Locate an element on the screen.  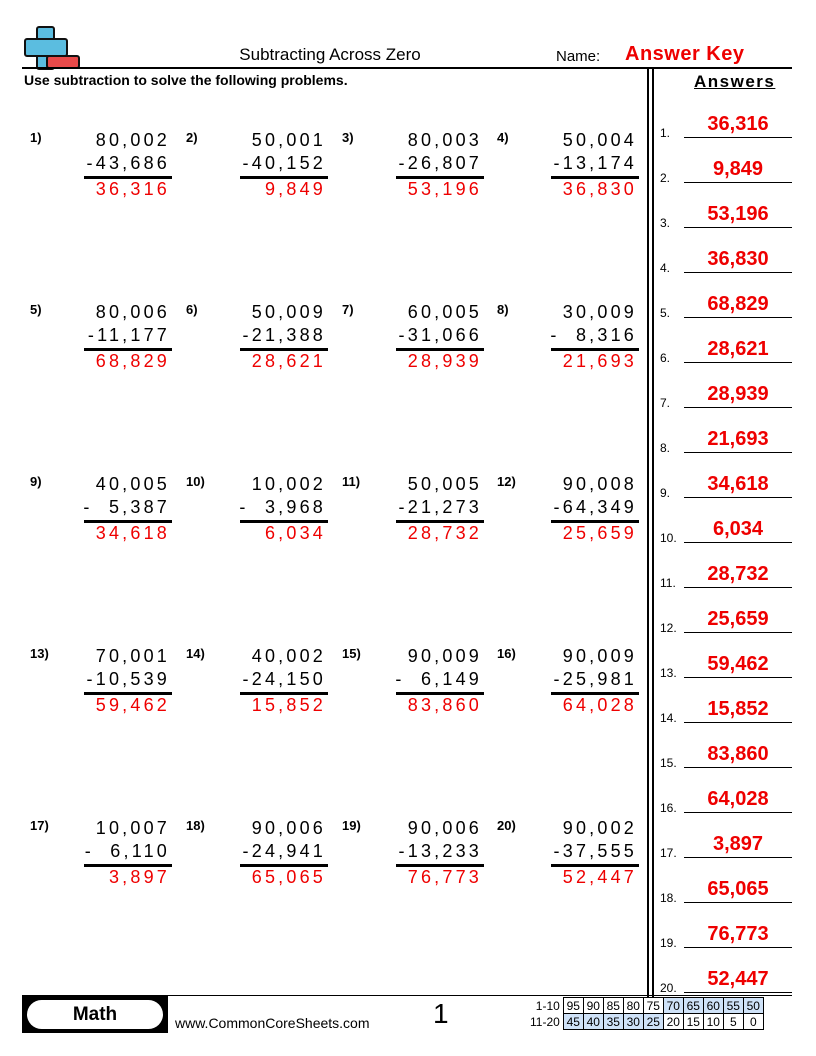
answer-item: 2. 9,849 is located at coordinates (726, 170).